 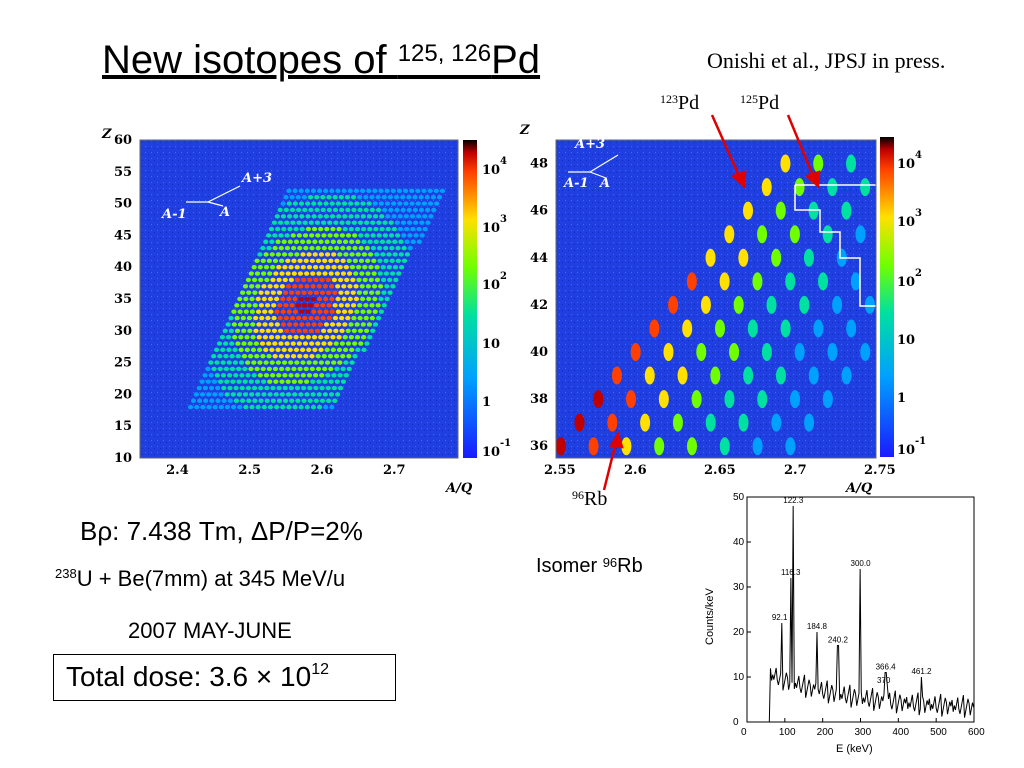 I want to click on y-axis-label-spectrum: Counts/keV, so click(x=710, y=616).